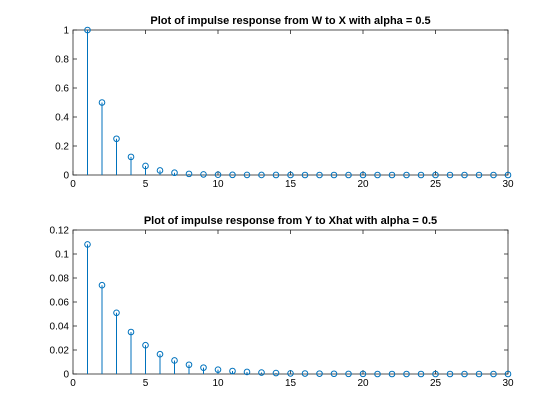 This screenshot has width=560, height=420. I want to click on top-plot-ytick-label: 0.4, so click(62, 118).